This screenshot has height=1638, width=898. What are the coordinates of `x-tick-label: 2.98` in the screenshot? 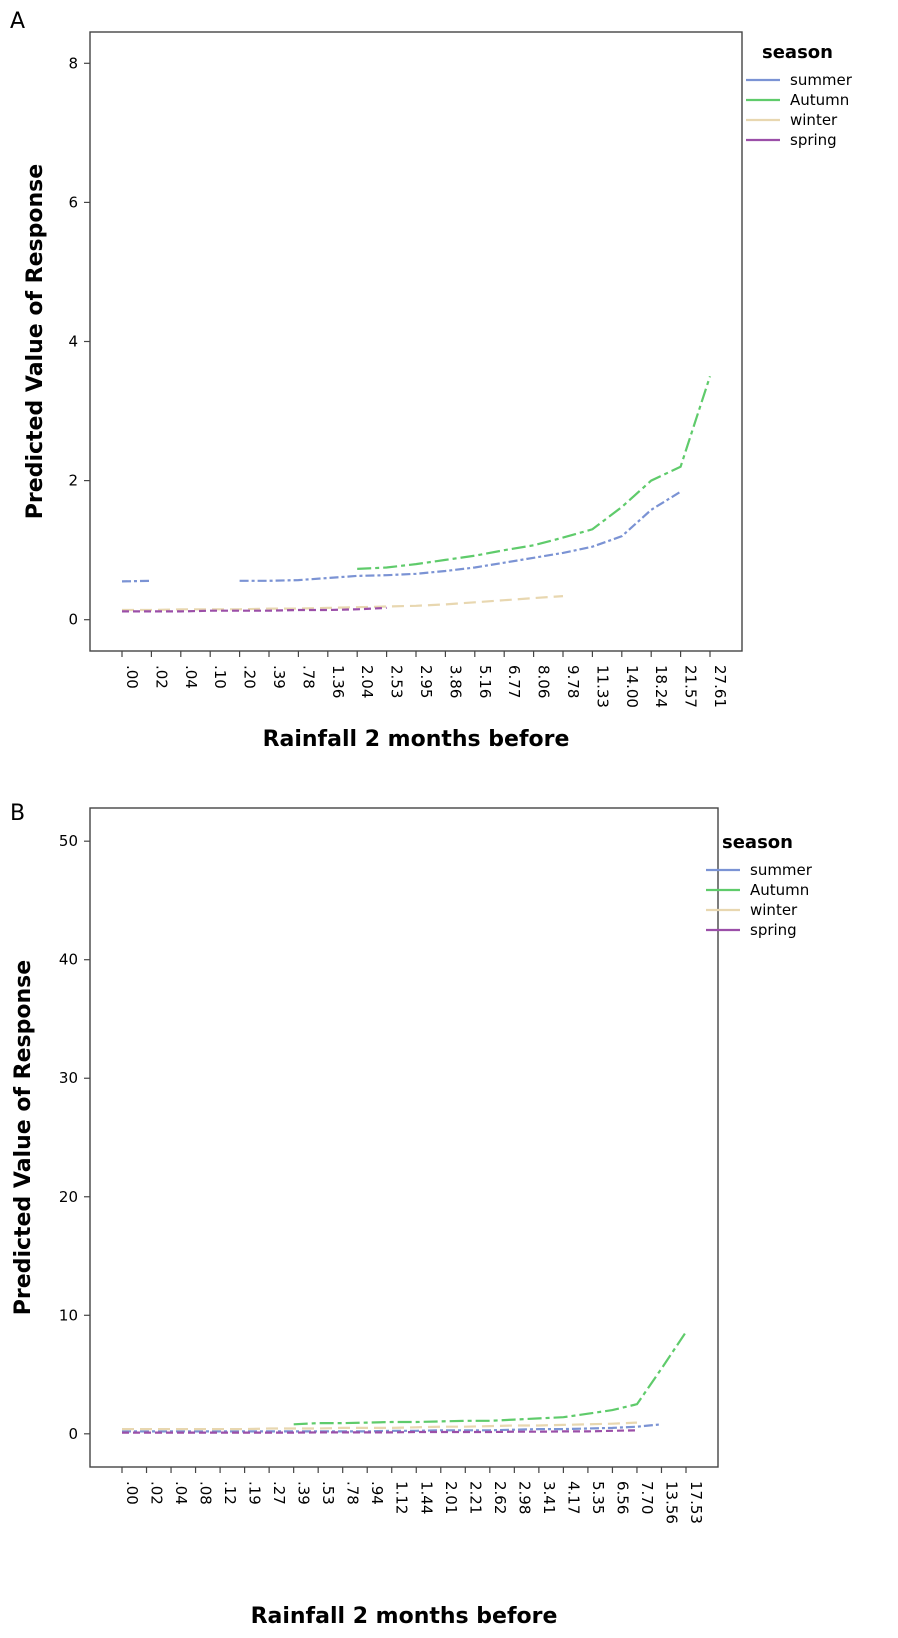 It's located at (524, 1497).